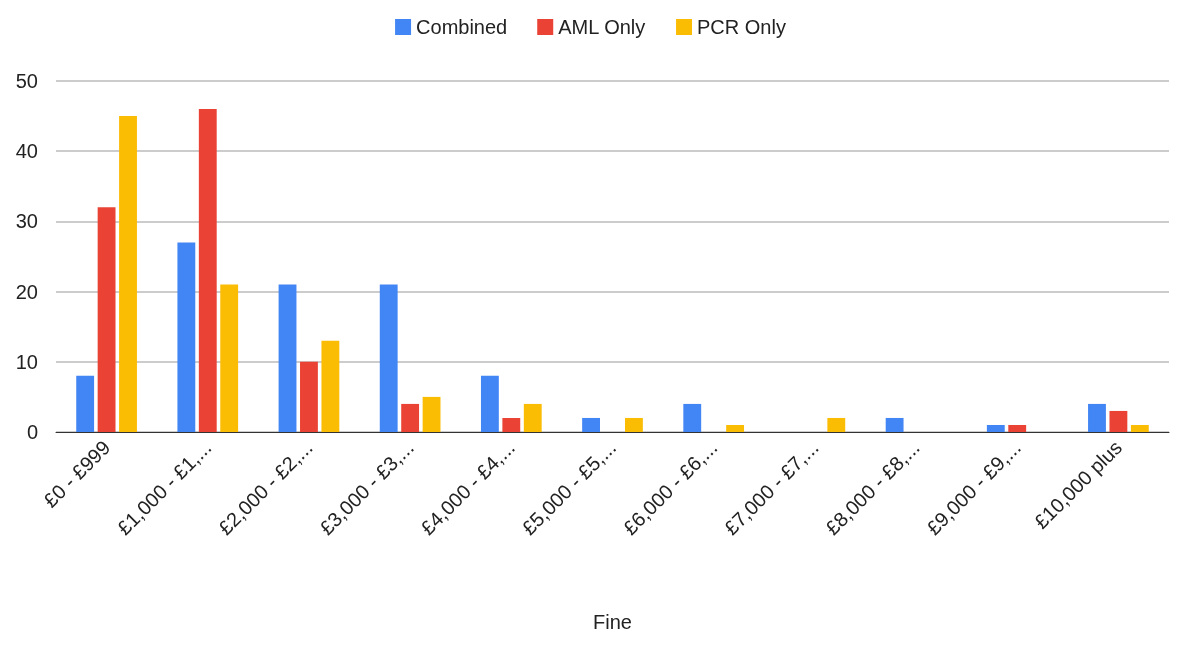  What do you see at coordinates (741, 27) in the screenshot?
I see `legend-label: PCR Only` at bounding box center [741, 27].